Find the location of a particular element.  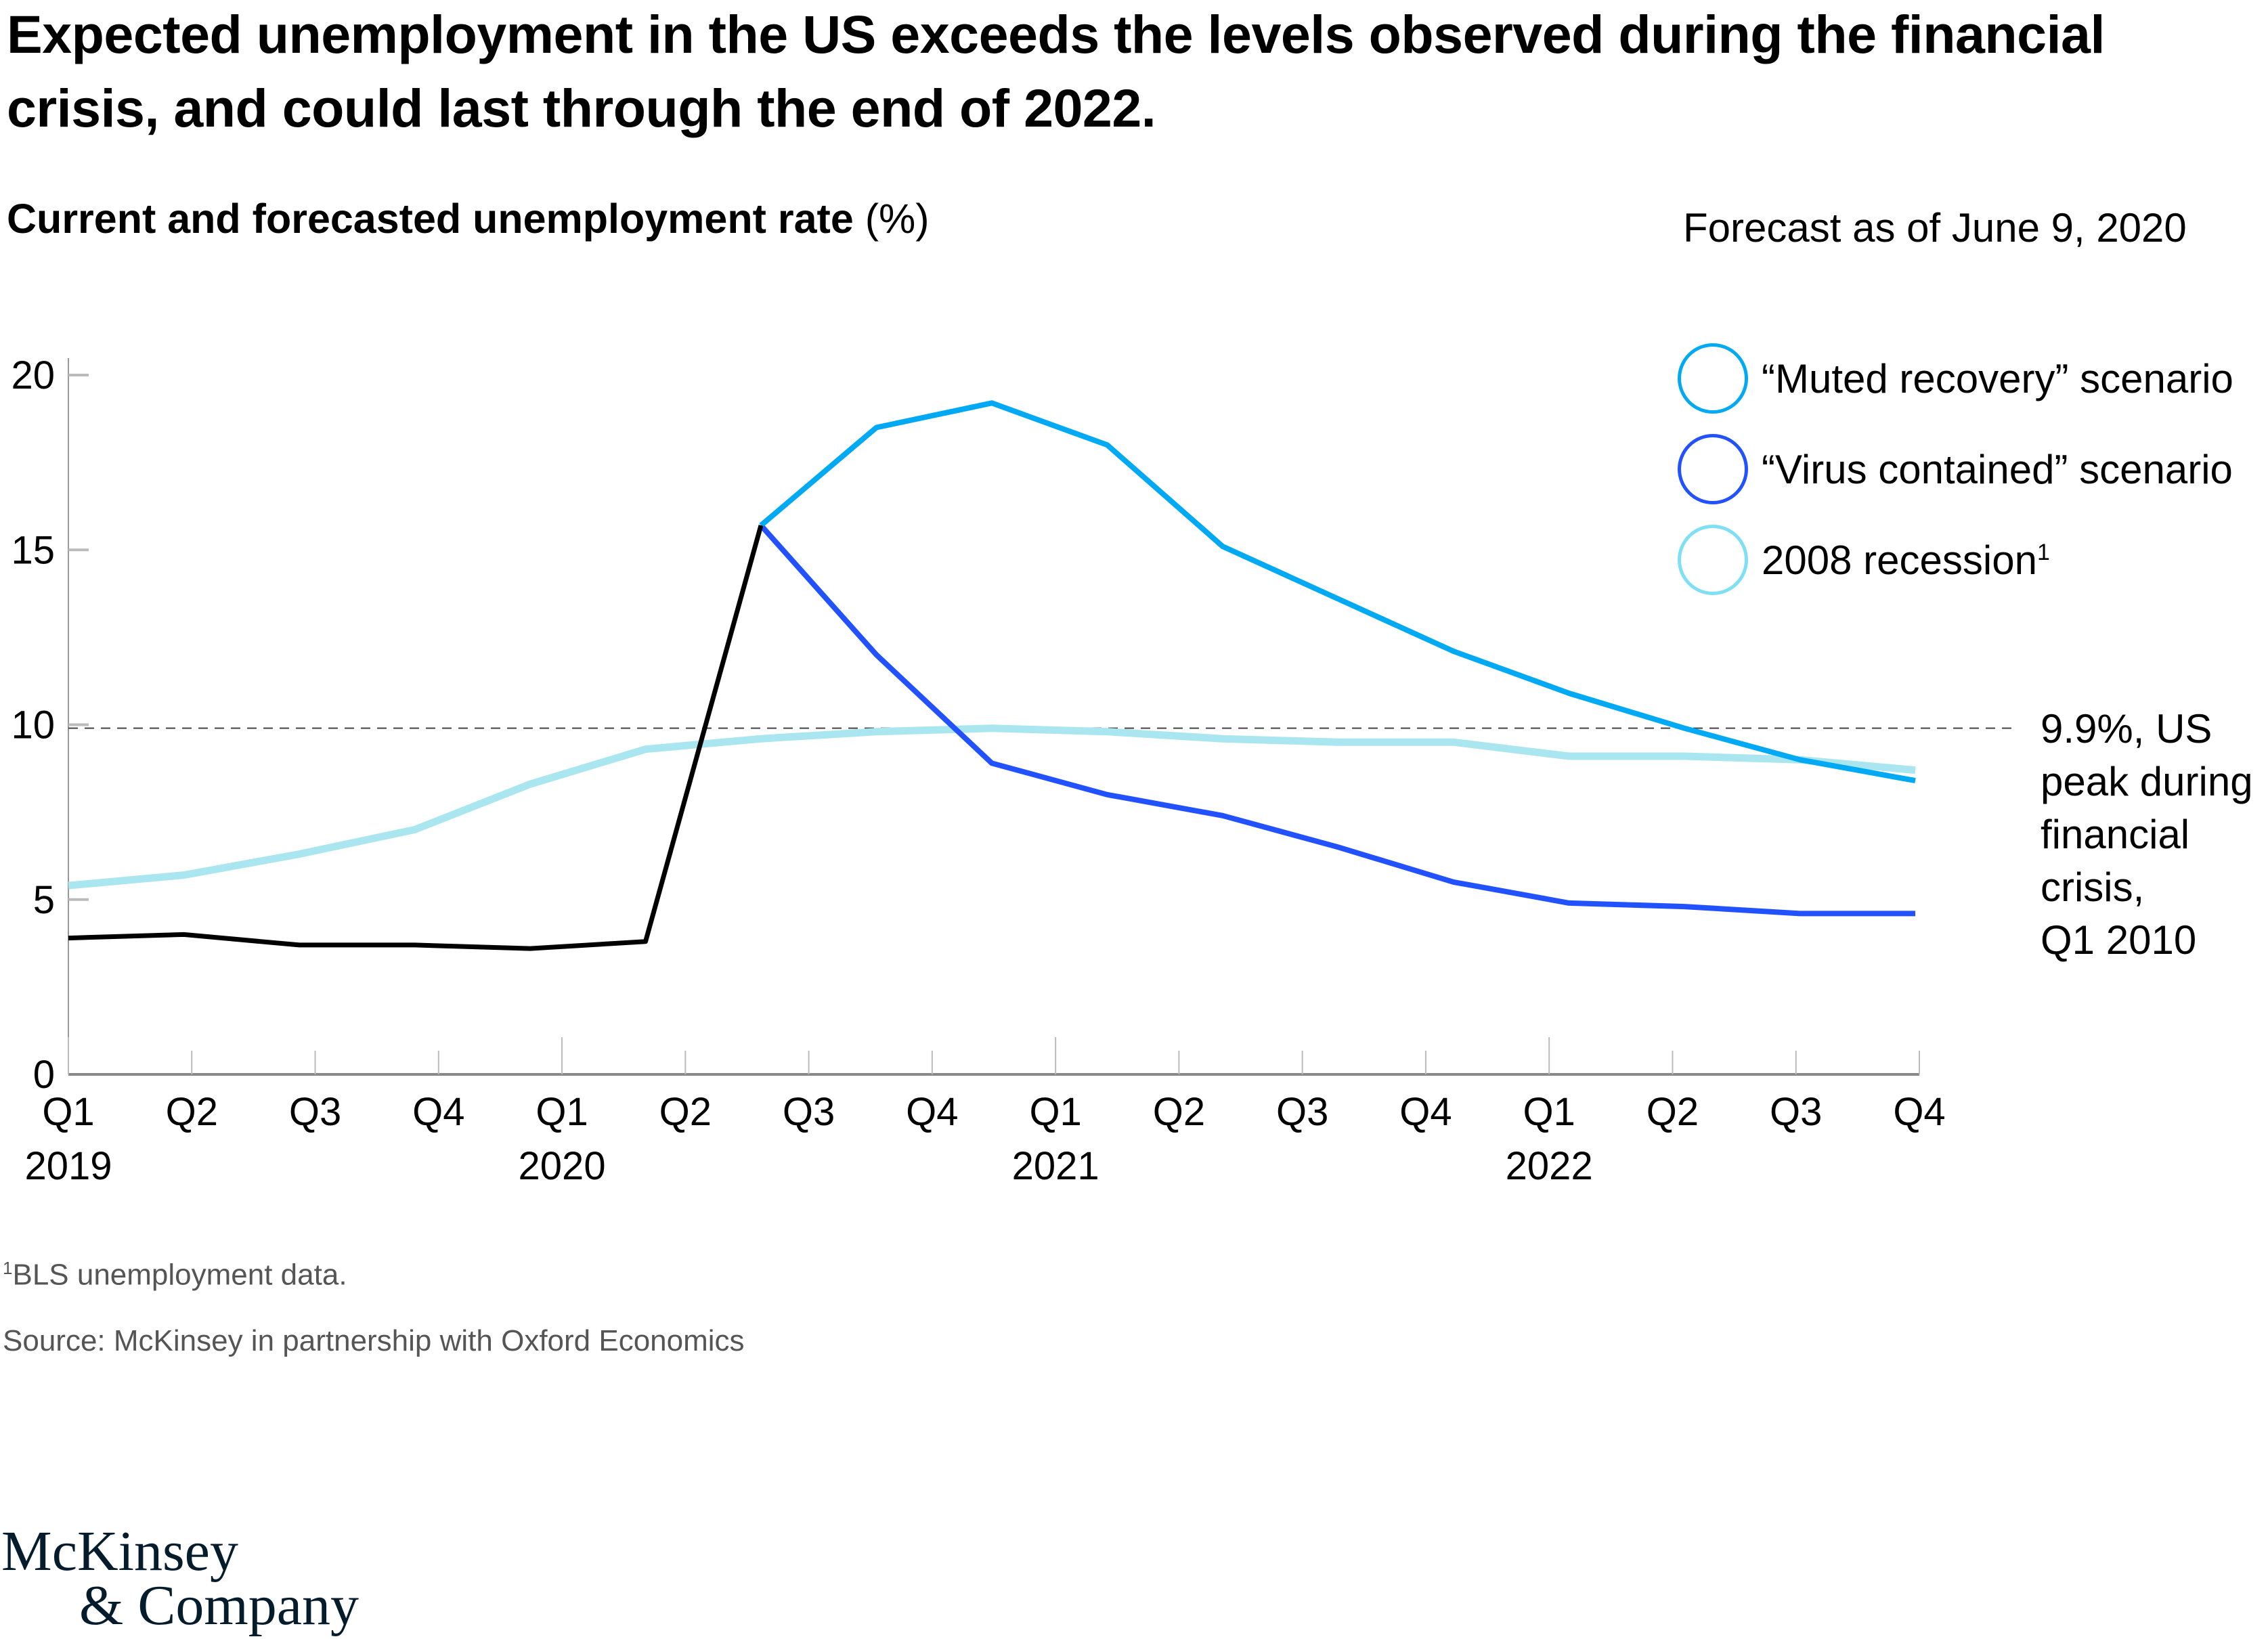

logo-line-1: McKinsey is located at coordinates (119, 1552).